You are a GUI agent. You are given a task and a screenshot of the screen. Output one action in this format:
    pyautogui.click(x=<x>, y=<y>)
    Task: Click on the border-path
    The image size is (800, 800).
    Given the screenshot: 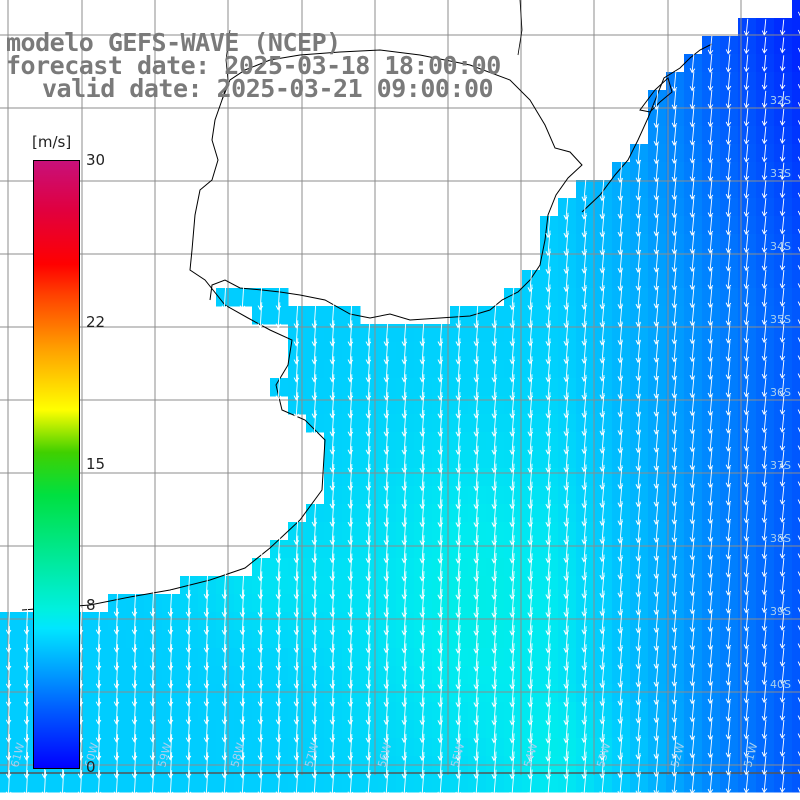 What is the action you would take?
    pyautogui.click(x=372, y=50)
    